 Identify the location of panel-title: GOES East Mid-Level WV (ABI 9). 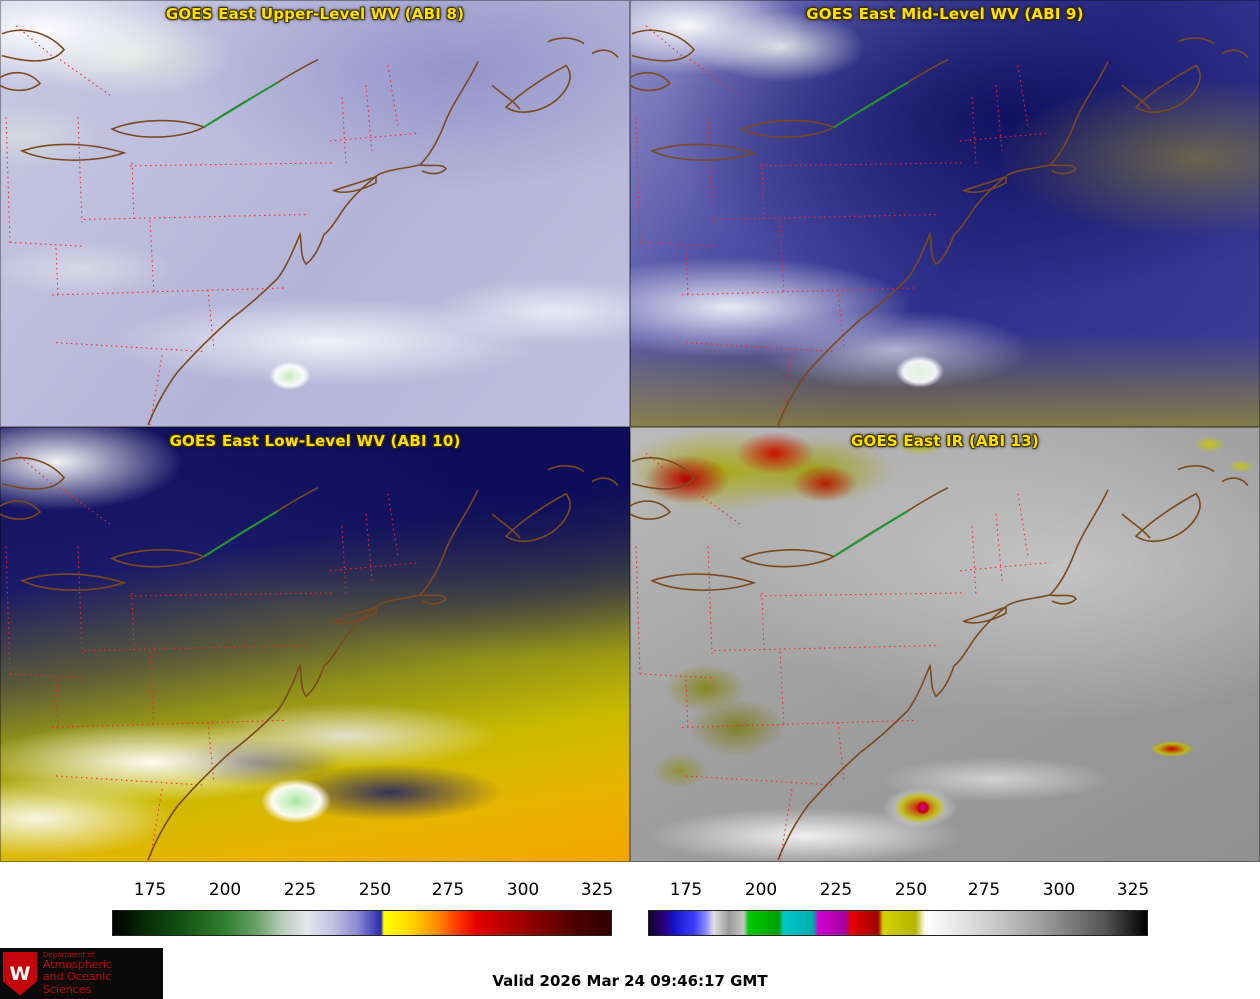
(945, 14).